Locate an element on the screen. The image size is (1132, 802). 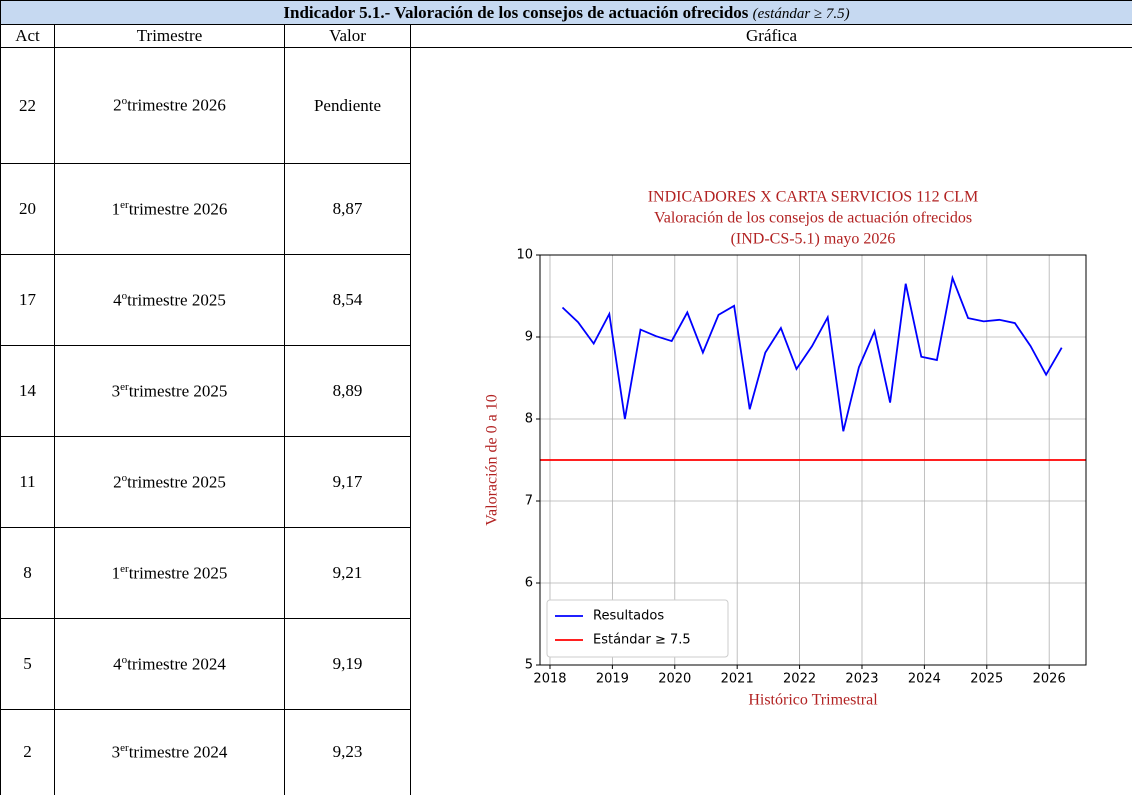
valor: 9,17 is located at coordinates (347, 482).